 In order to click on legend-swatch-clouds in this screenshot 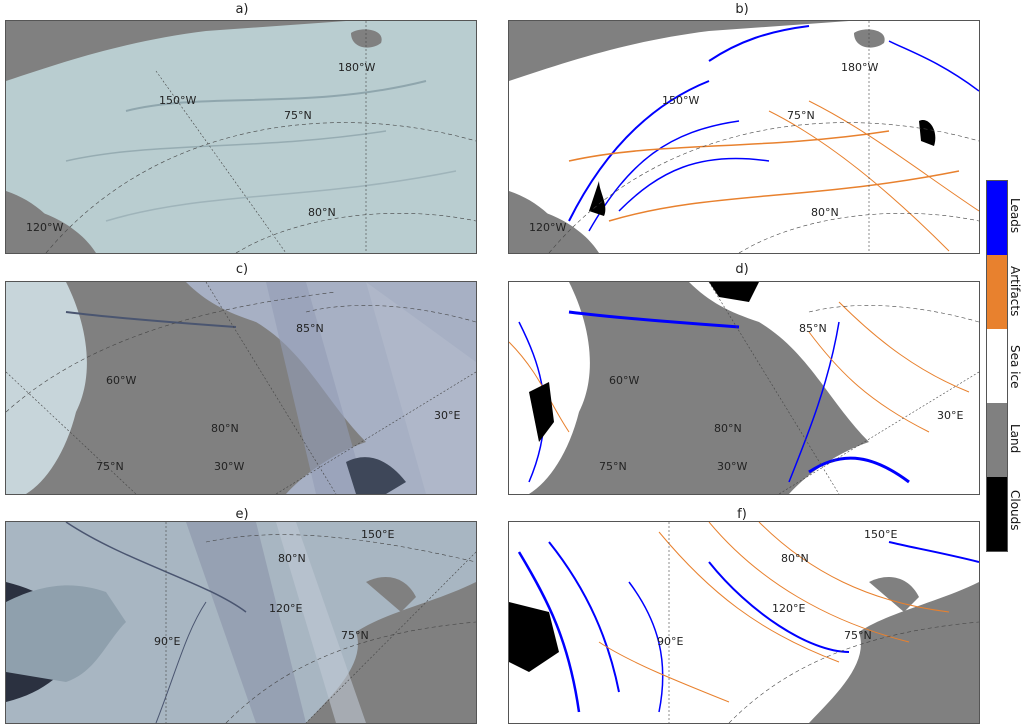, I will do `click(997, 514)`.